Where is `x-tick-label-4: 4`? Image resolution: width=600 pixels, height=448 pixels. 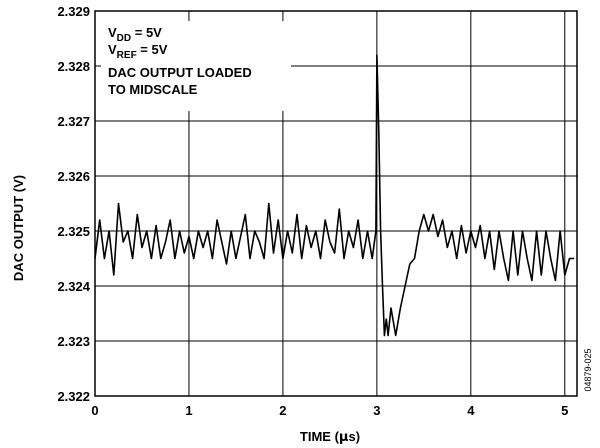
x-tick-label-4: 4 is located at coordinates (471, 410).